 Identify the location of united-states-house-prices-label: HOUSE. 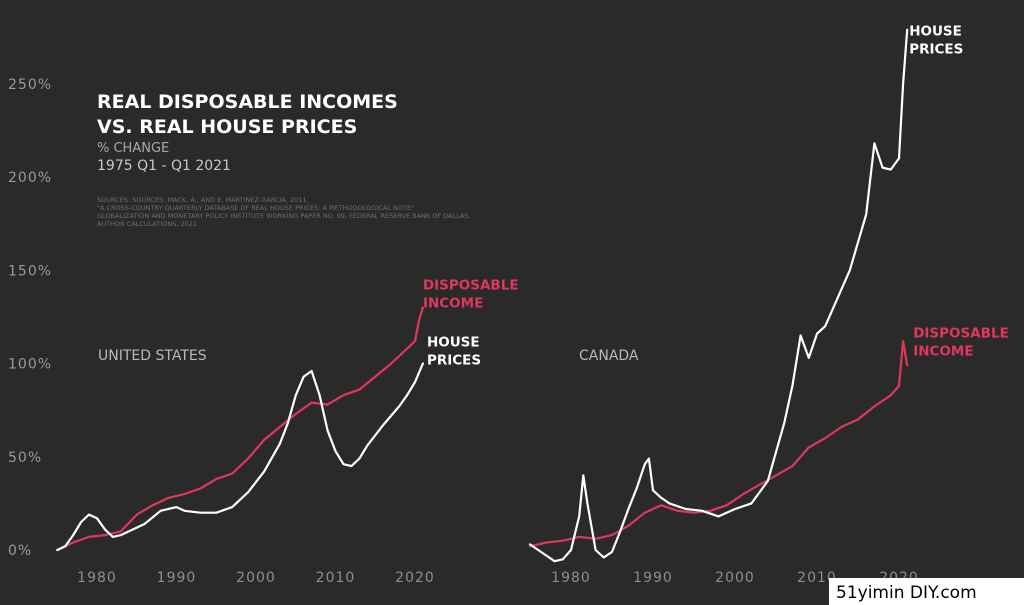
(453, 343).